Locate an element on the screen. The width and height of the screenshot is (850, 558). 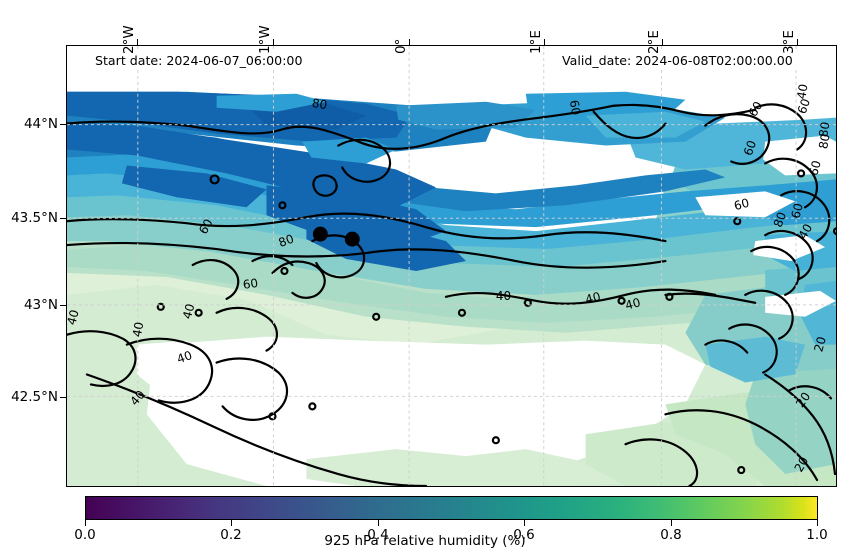
colorbar-tick-label-2: 0.4 is located at coordinates (378, 535).